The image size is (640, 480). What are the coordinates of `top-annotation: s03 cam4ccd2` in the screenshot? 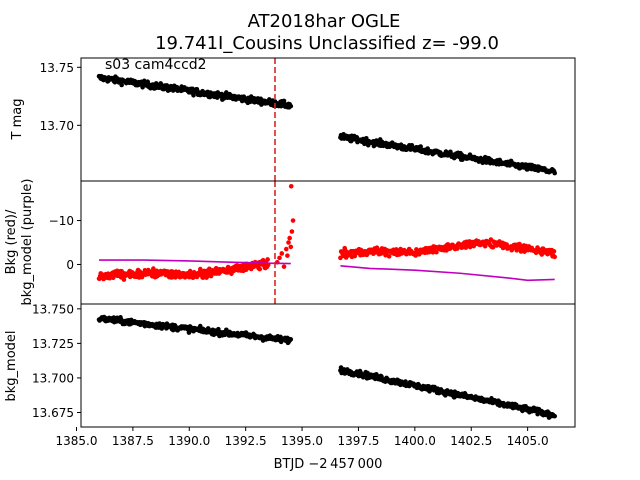 It's located at (156, 65).